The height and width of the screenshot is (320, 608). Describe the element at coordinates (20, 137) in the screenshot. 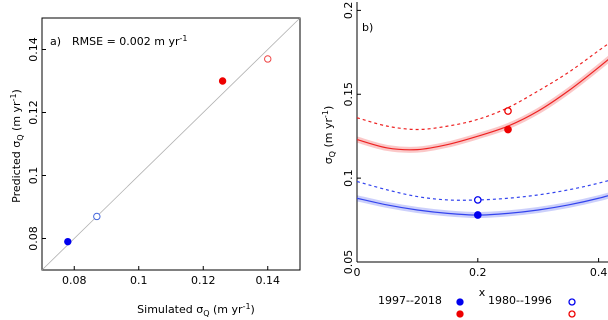

I see `panel-a-ylabel-sub: Q` at that location.